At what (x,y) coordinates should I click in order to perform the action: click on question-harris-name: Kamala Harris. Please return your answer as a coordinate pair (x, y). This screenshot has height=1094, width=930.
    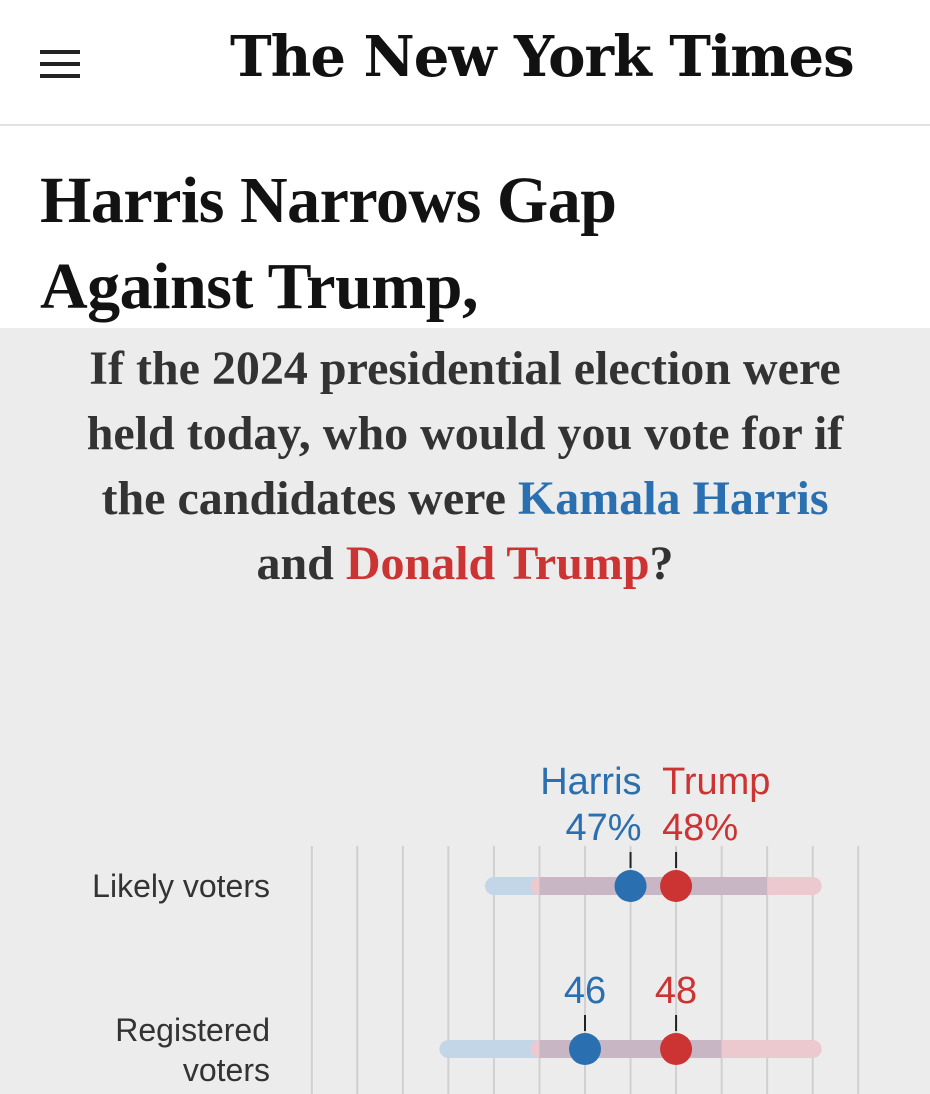
    Looking at the image, I should click on (673, 498).